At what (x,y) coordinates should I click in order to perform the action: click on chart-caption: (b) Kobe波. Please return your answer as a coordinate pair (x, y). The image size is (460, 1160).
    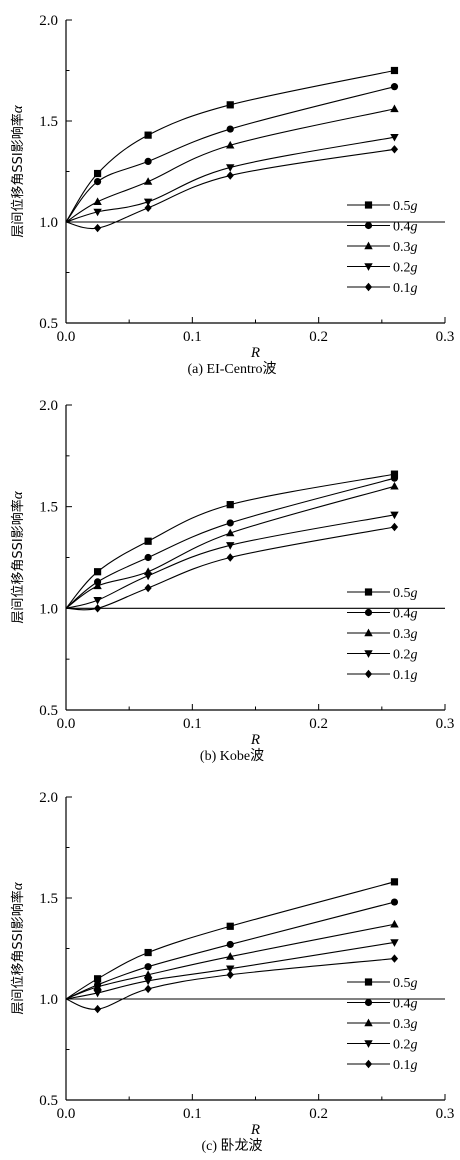
    Looking at the image, I should click on (232, 756).